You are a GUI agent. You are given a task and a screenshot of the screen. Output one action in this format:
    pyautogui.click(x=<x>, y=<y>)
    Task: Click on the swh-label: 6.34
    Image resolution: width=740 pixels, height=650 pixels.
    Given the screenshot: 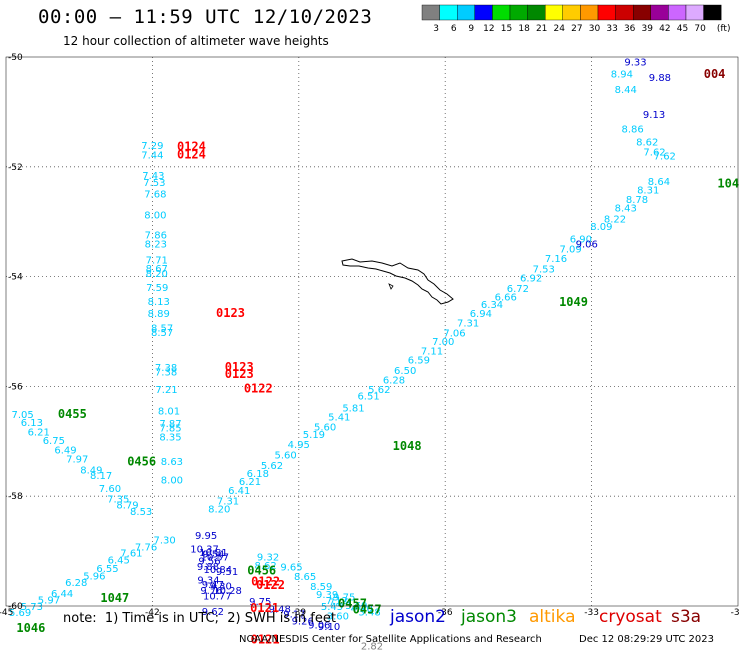 What is the action you would take?
    pyautogui.click(x=492, y=305)
    